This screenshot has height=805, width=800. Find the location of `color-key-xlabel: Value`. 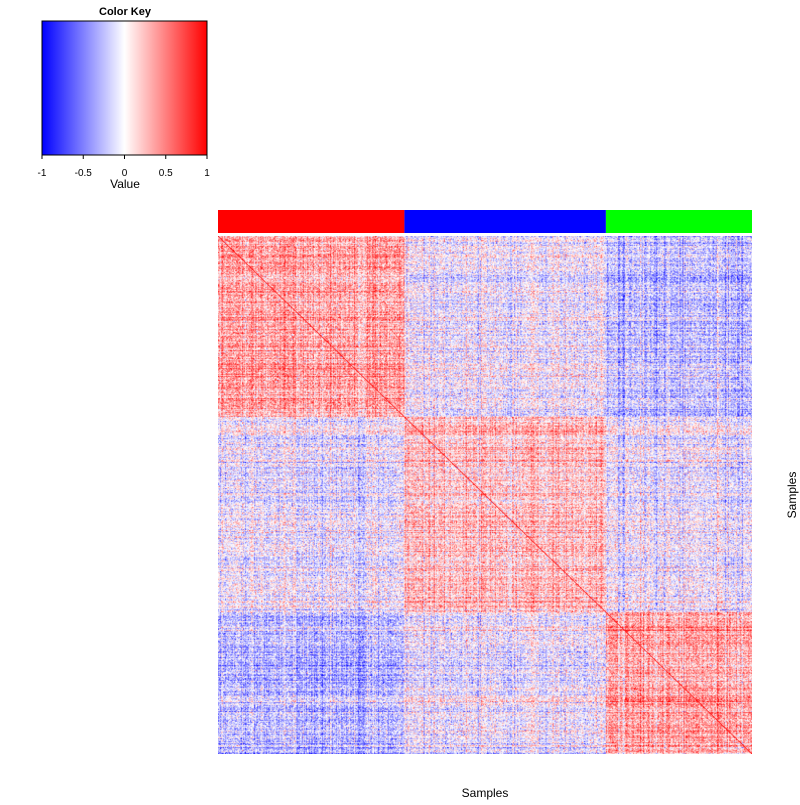

color-key-xlabel: Value is located at coordinates (125, 184).